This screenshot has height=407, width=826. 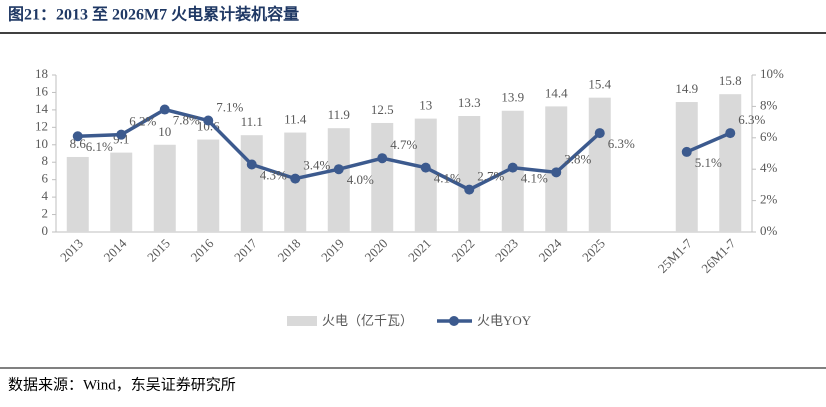 I want to click on bar-label: 10, so click(x=164, y=131).